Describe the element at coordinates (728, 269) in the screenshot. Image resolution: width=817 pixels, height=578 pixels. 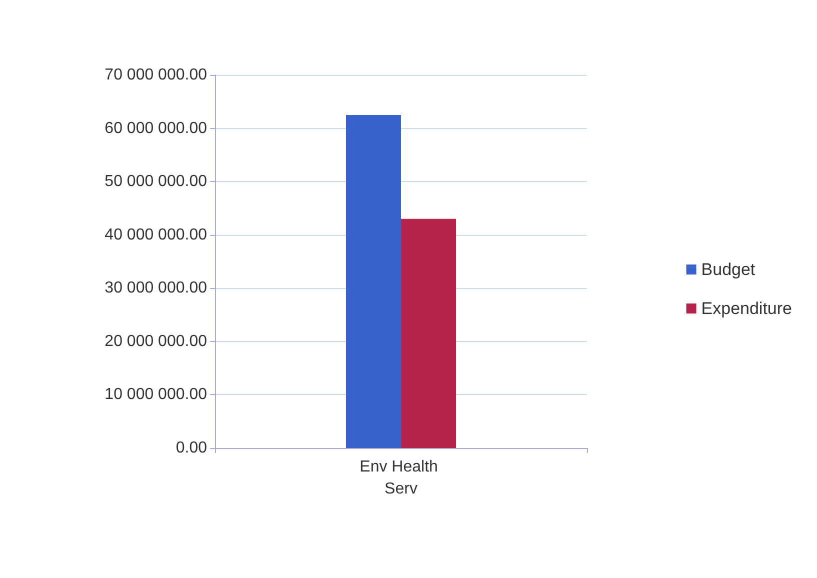
I see `legend-label: Budget` at that location.